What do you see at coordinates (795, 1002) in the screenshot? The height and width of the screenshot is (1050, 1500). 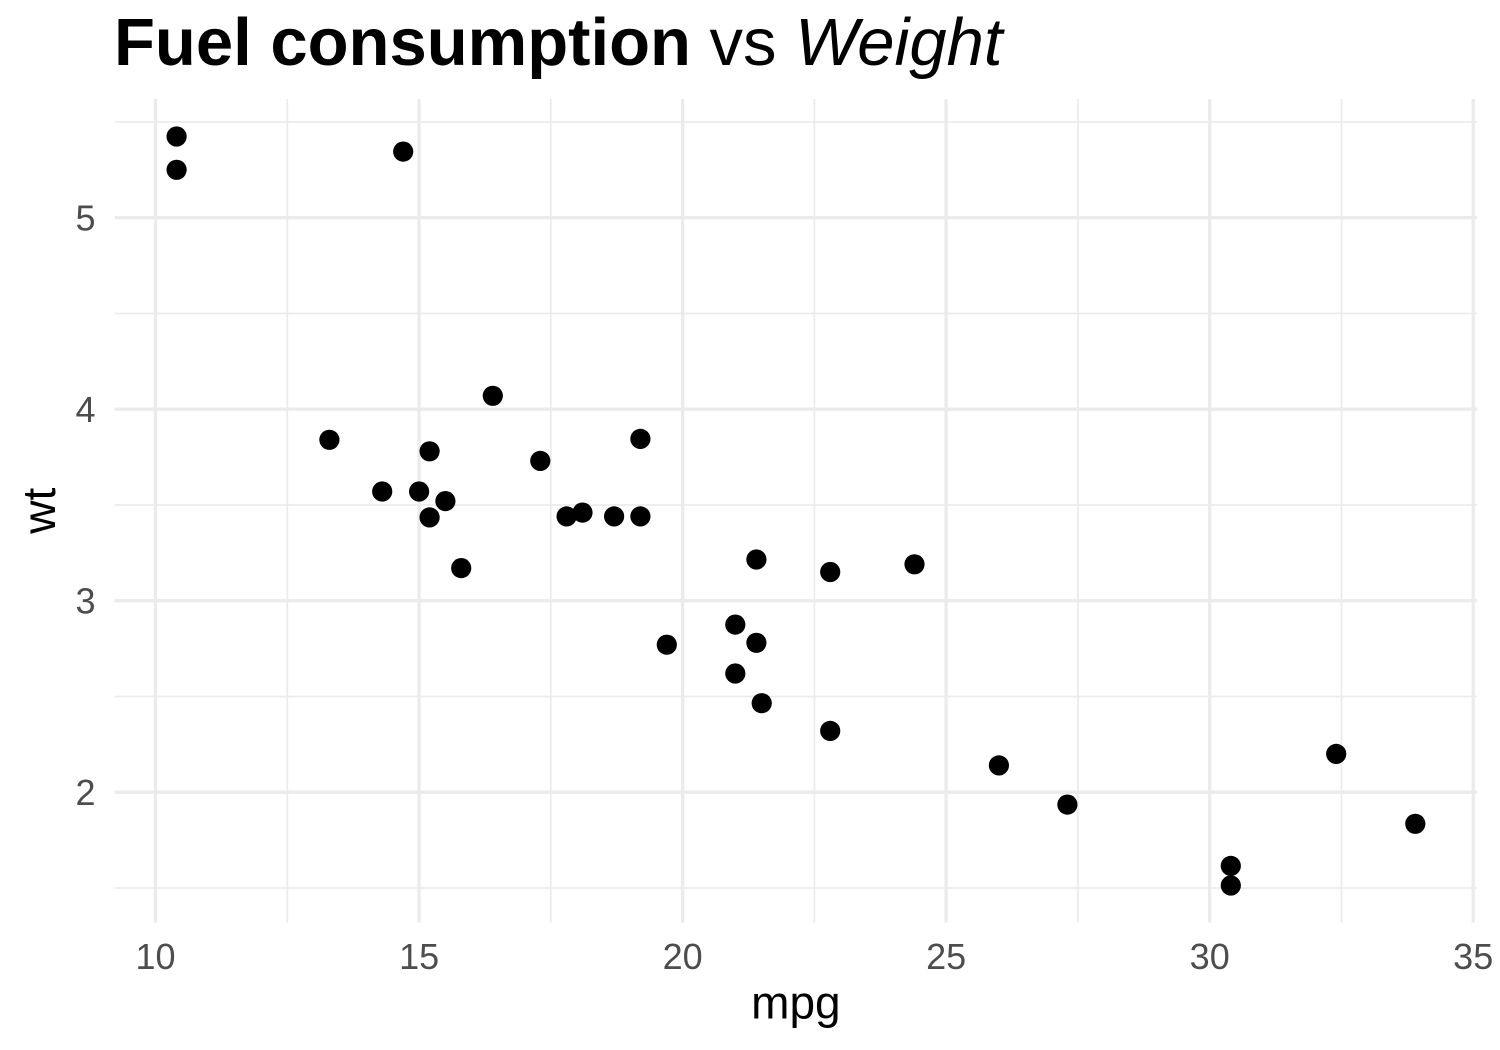 I see `svg-text: mpg` at bounding box center [795, 1002].